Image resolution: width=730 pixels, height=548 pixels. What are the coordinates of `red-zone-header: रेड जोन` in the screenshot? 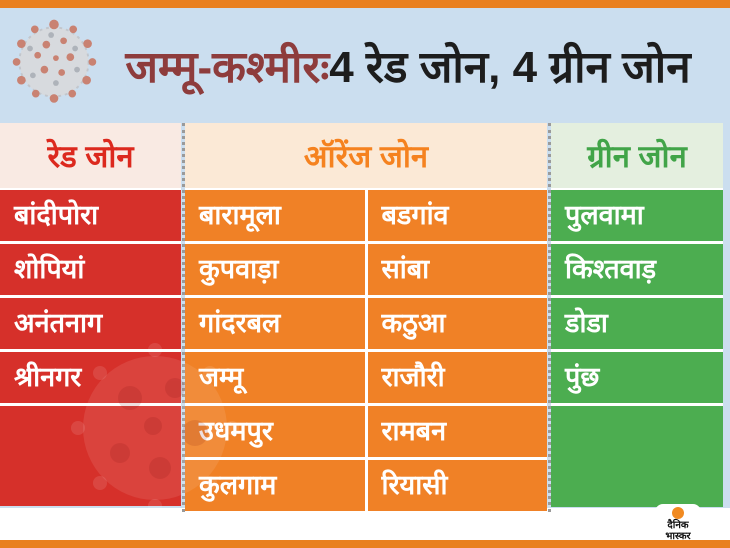 It's located at (90, 155).